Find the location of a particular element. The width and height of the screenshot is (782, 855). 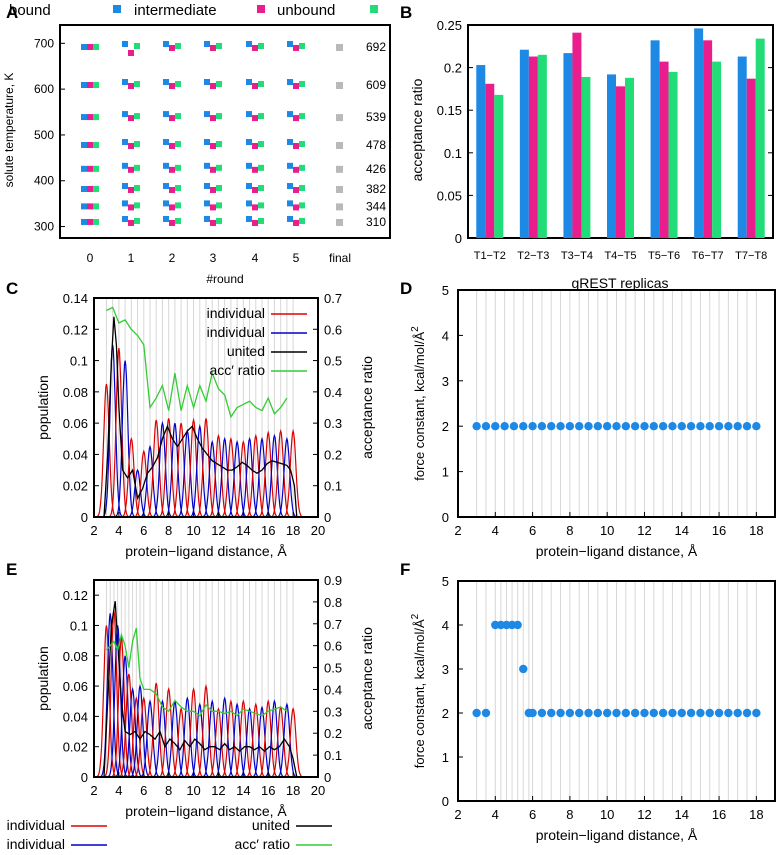

panel-c-xtick-label: 2 is located at coordinates (93, 530).